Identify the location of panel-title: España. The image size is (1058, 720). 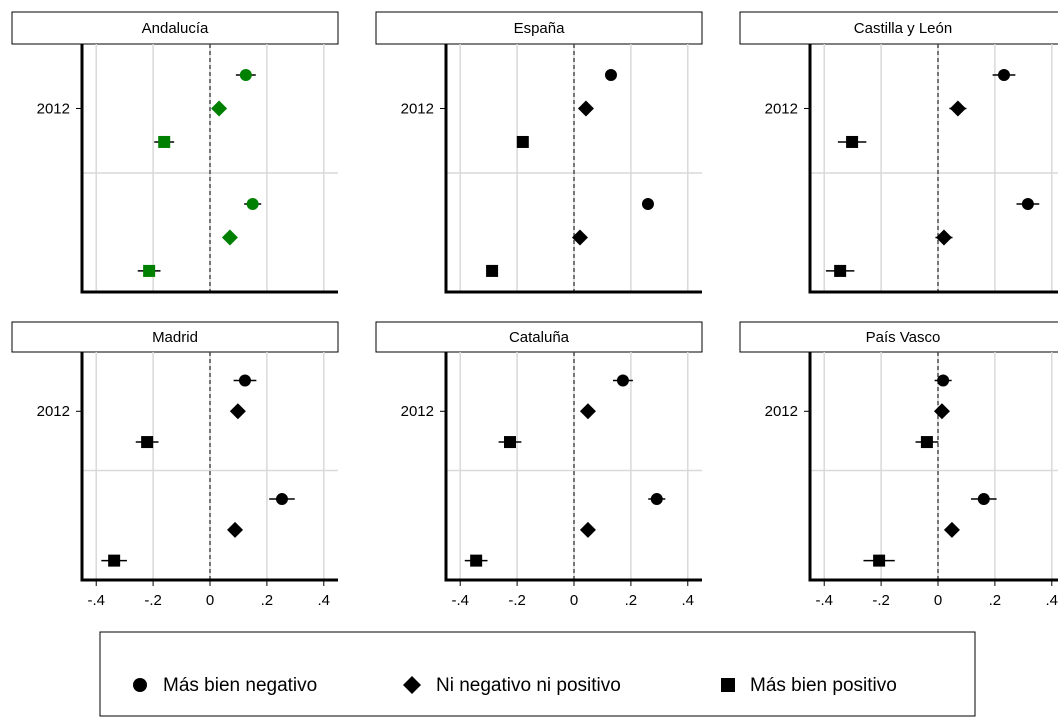
(540, 28).